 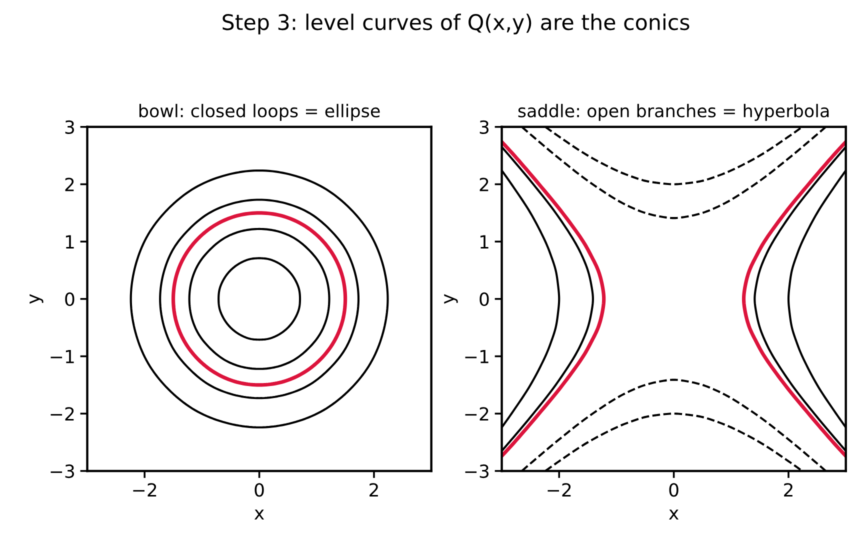 I want to click on text: Step 3: level curves of Q(x,y) are the conics, so click(x=456, y=24).